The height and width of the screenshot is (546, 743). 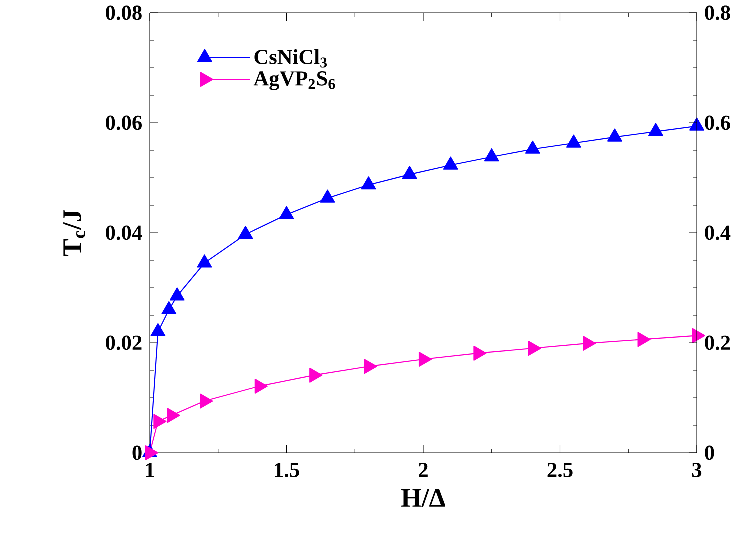 What do you see at coordinates (424, 498) in the screenshot?
I see `x-axis-title: H/Δ` at bounding box center [424, 498].